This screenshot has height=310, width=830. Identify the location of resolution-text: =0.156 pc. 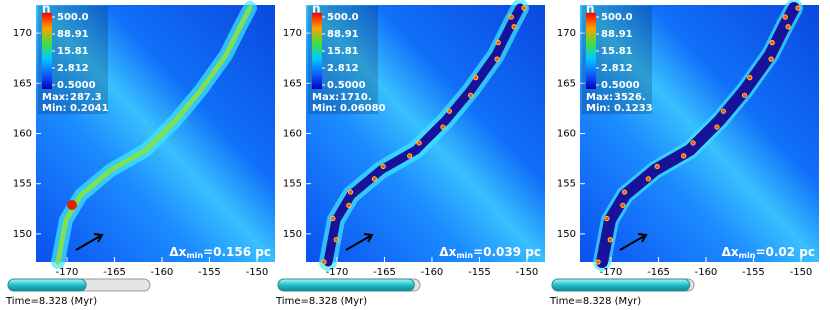
(237, 252).